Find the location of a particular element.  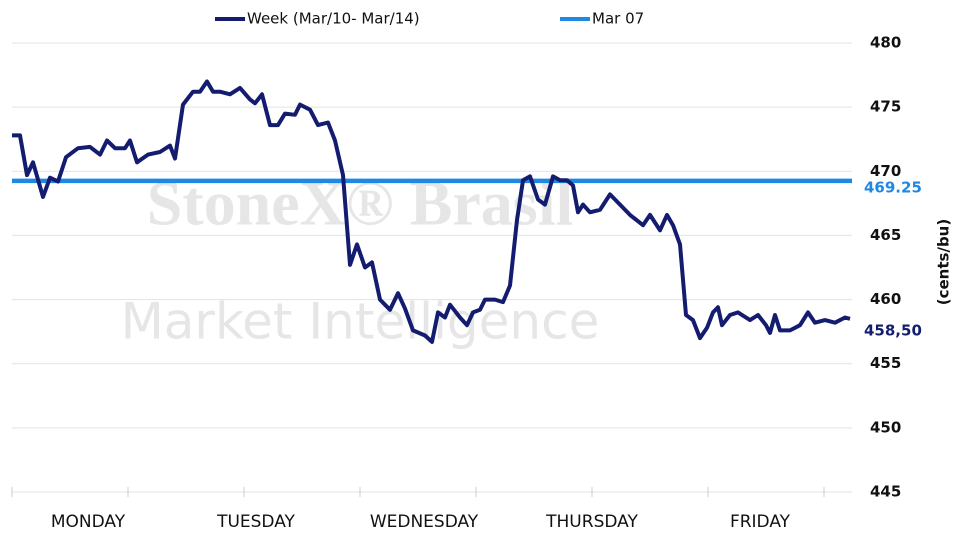

x-tick-label: FRIDAY is located at coordinates (760, 522).